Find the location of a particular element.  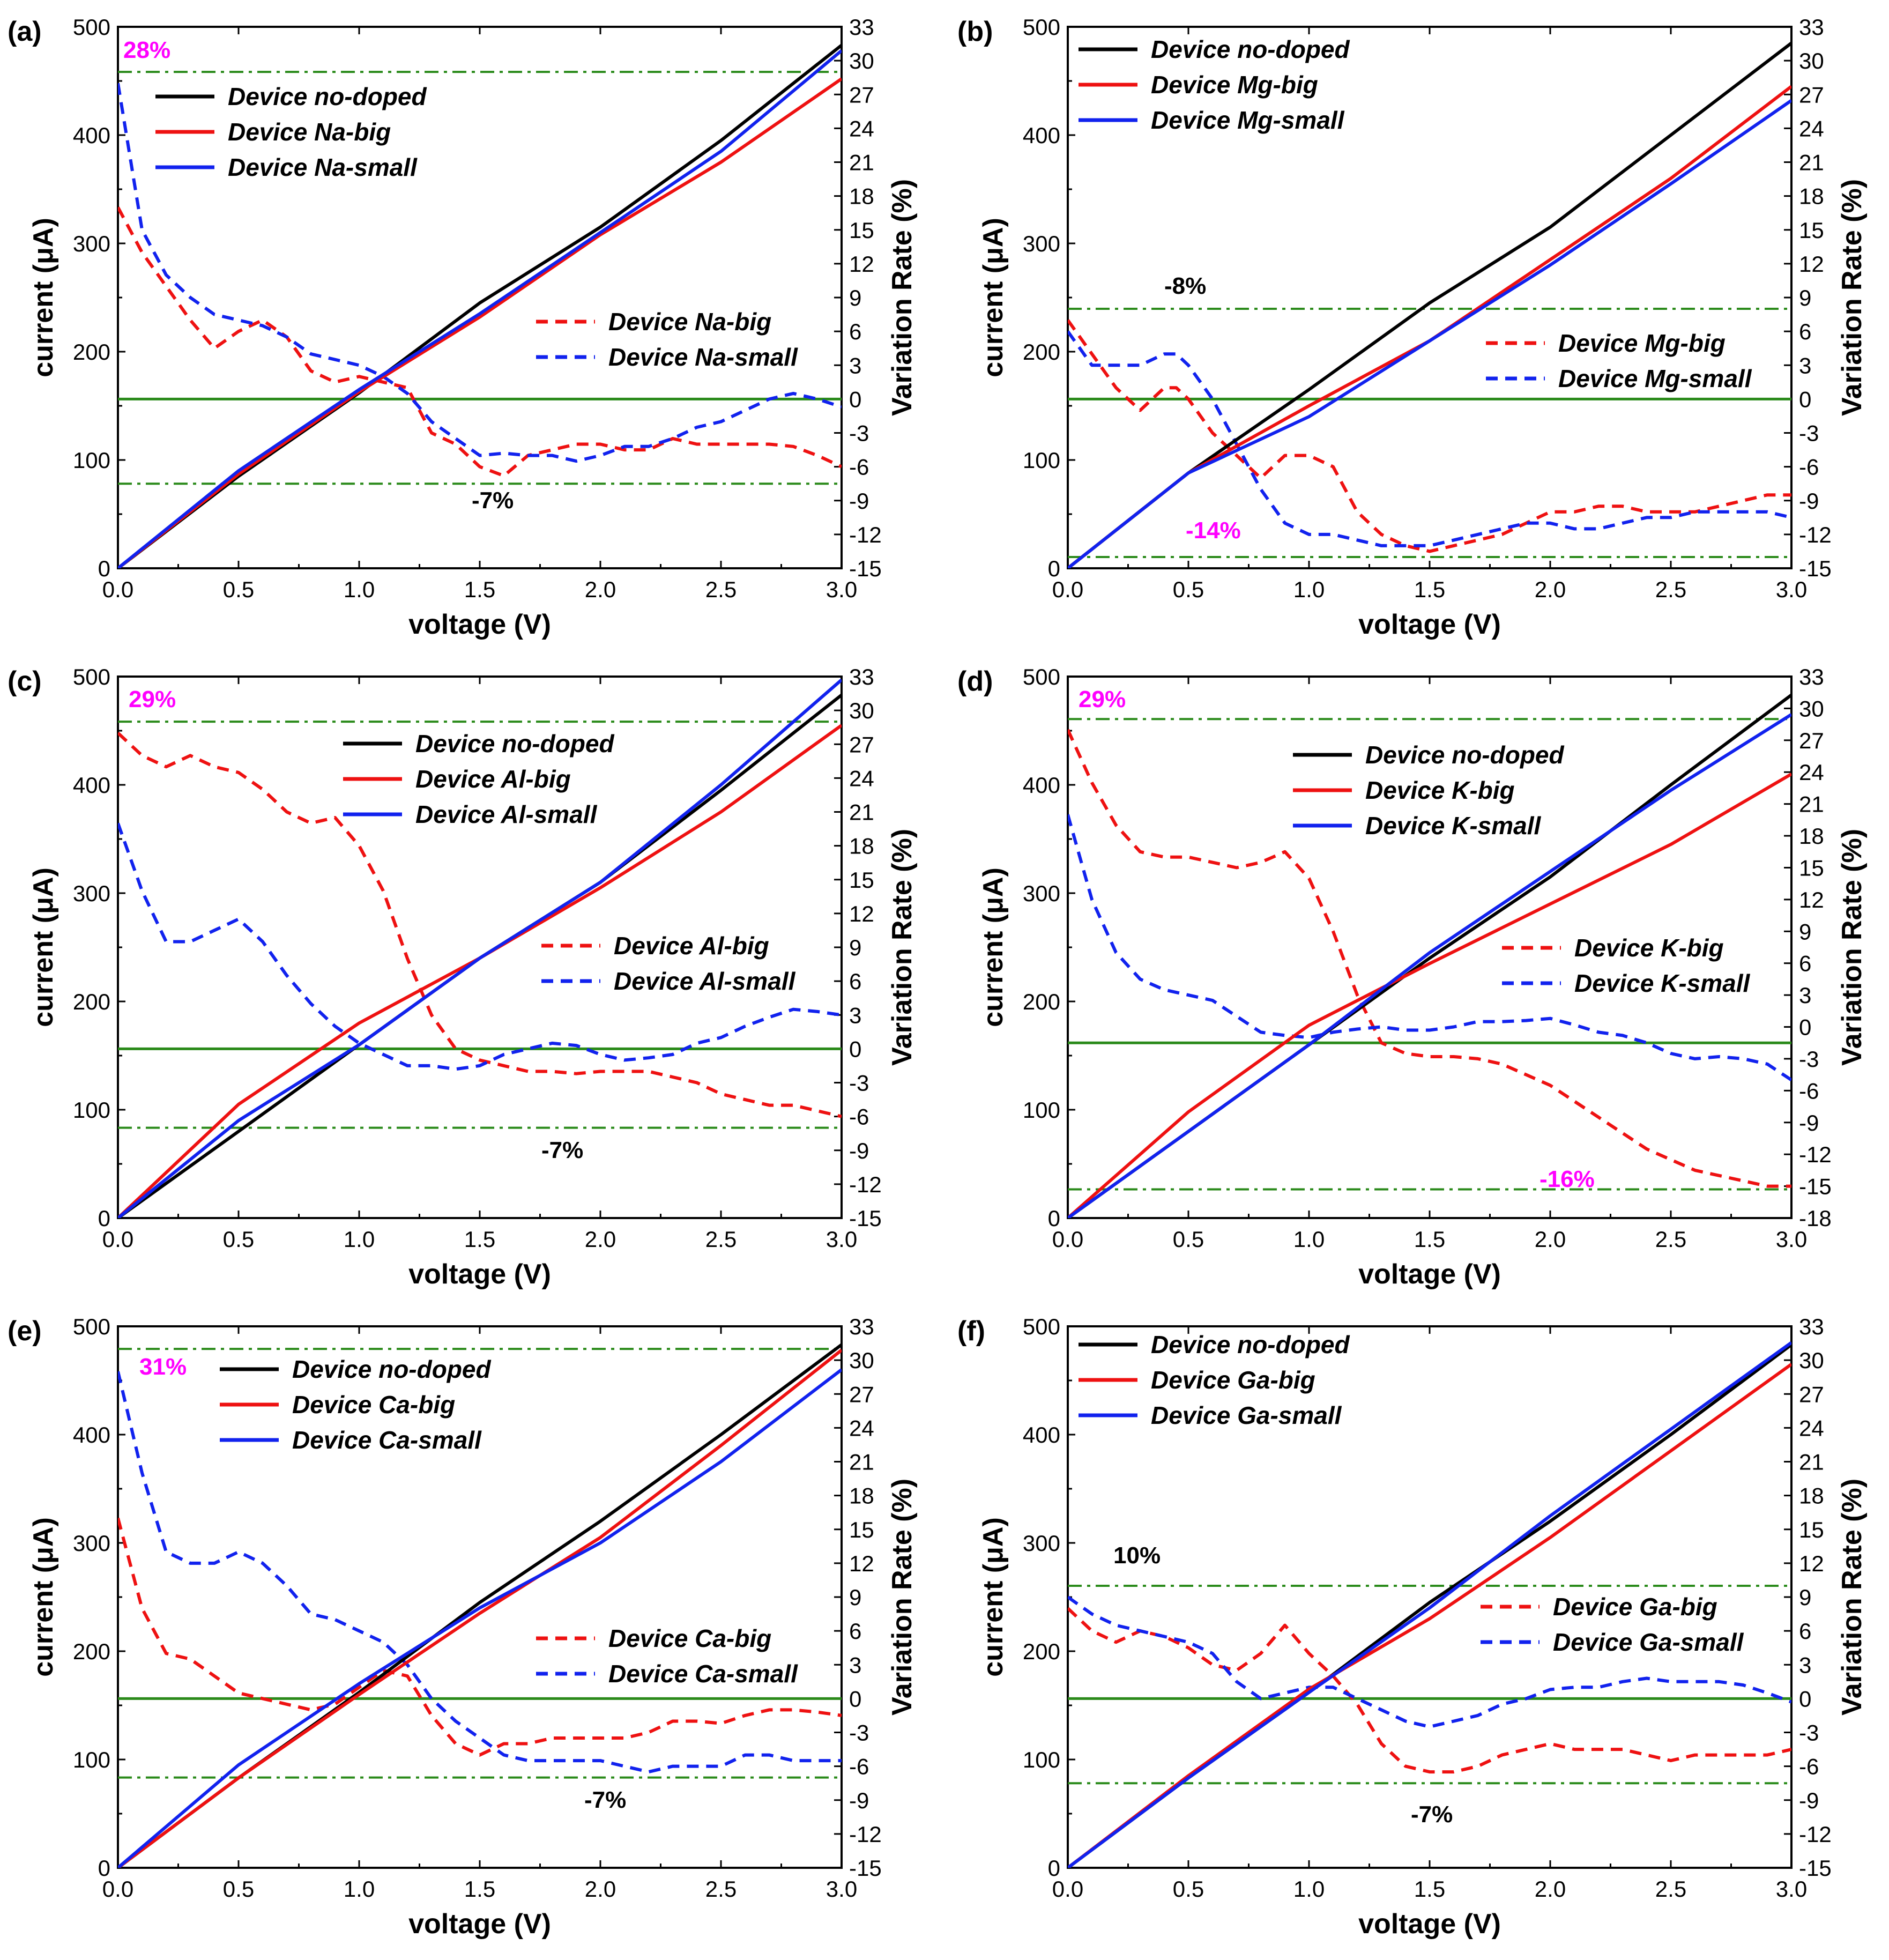

panel-label: (c) is located at coordinates (25, 681).